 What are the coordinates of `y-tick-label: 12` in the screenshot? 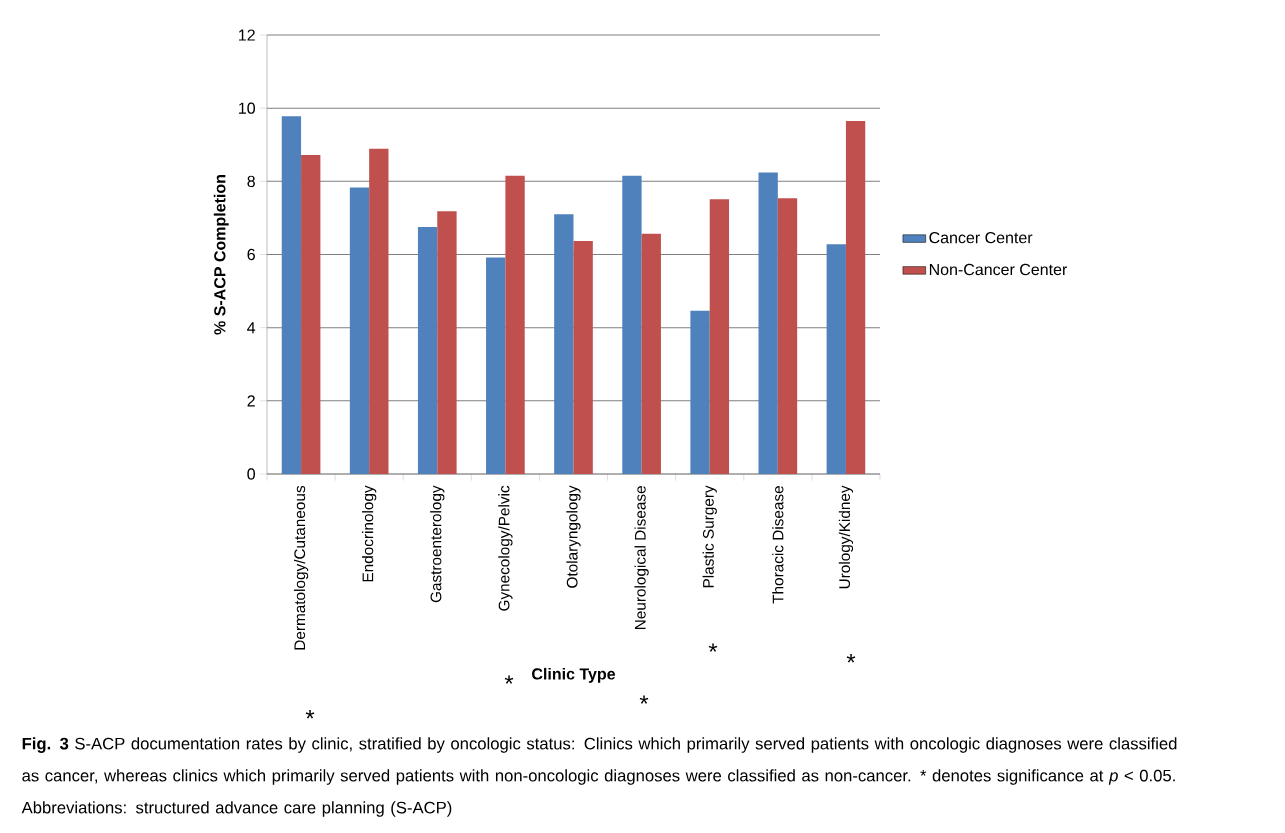 It's located at (247, 35).